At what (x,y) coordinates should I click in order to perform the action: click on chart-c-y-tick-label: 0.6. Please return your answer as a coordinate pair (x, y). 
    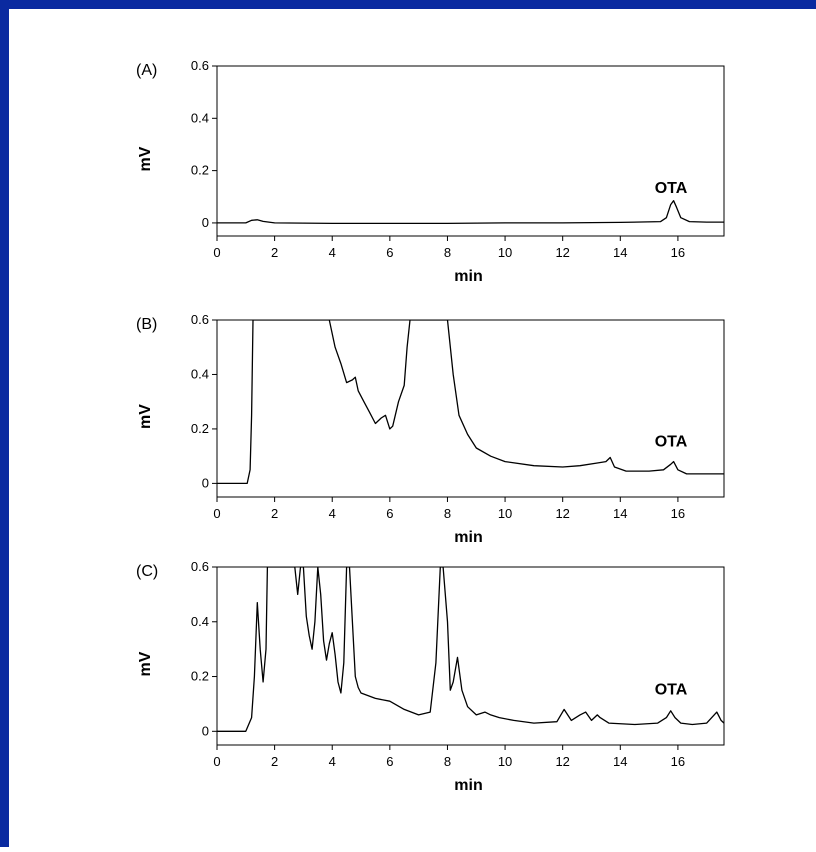
    Looking at the image, I should click on (200, 566).